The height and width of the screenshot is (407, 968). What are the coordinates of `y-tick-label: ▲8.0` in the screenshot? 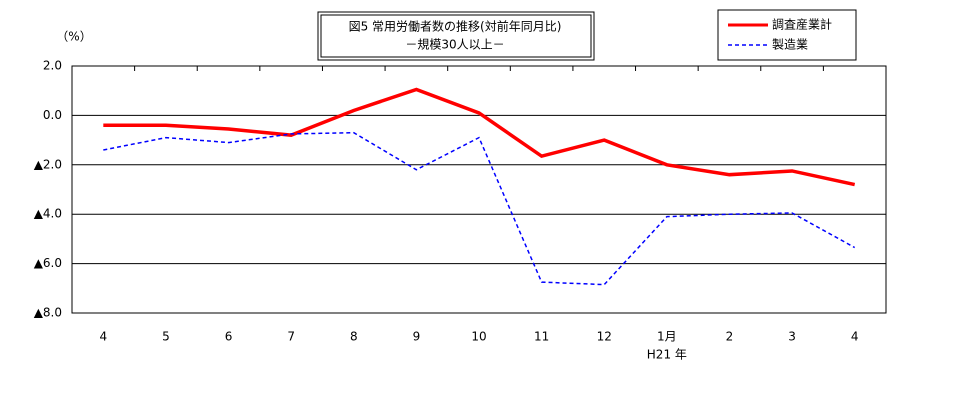 It's located at (48, 313).